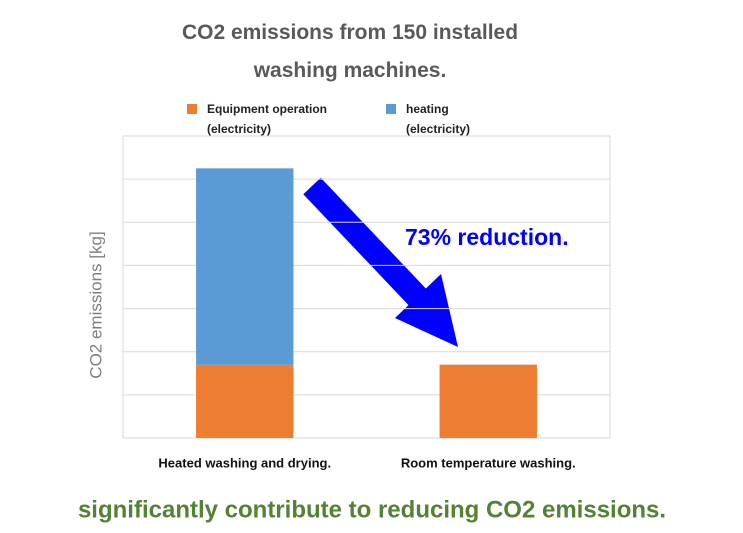 This screenshot has width=743, height=533. What do you see at coordinates (426, 310) in the screenshot?
I see `arrow-head` at bounding box center [426, 310].